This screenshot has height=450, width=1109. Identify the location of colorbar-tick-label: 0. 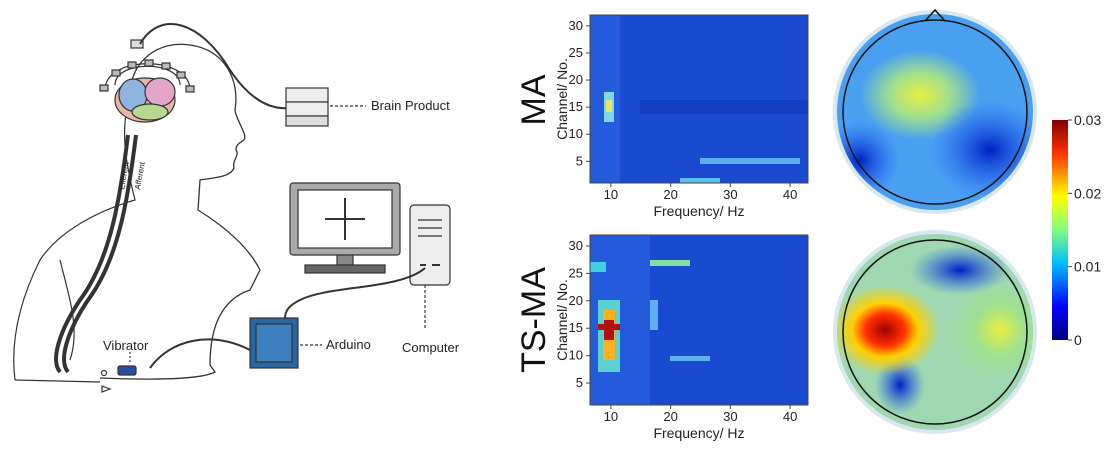
(1078, 340).